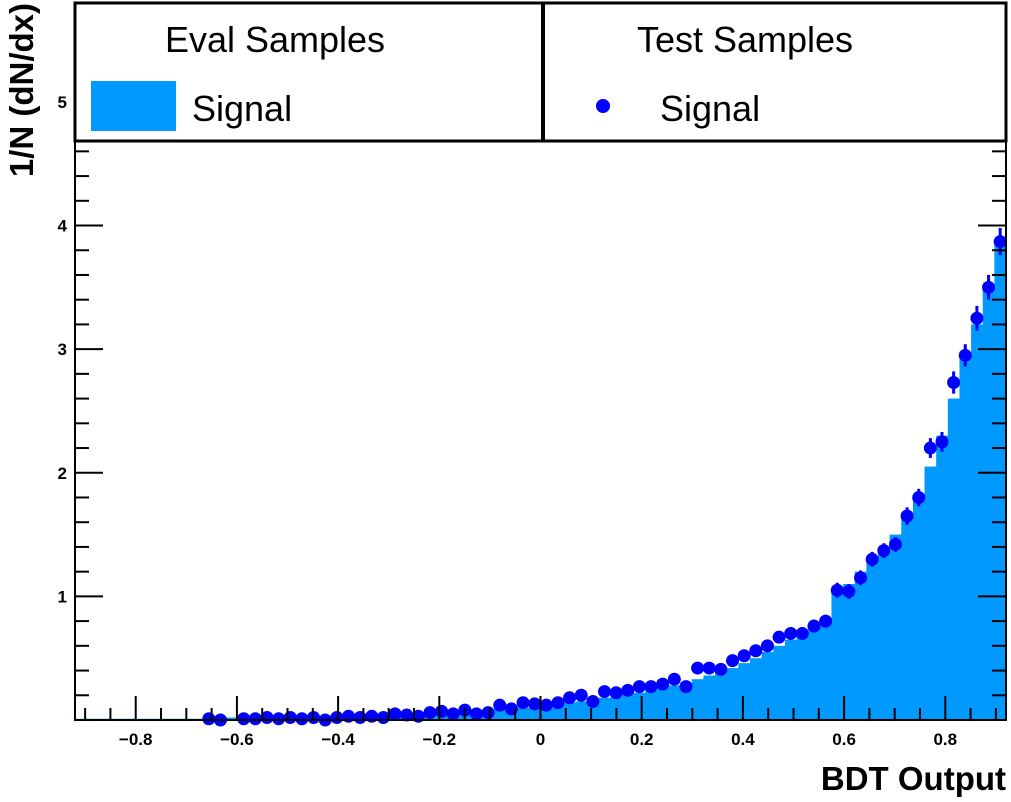 Image resolution: width=1011 pixels, height=802 pixels. I want to click on legend-eval-signal-label: Signal, so click(242, 108).